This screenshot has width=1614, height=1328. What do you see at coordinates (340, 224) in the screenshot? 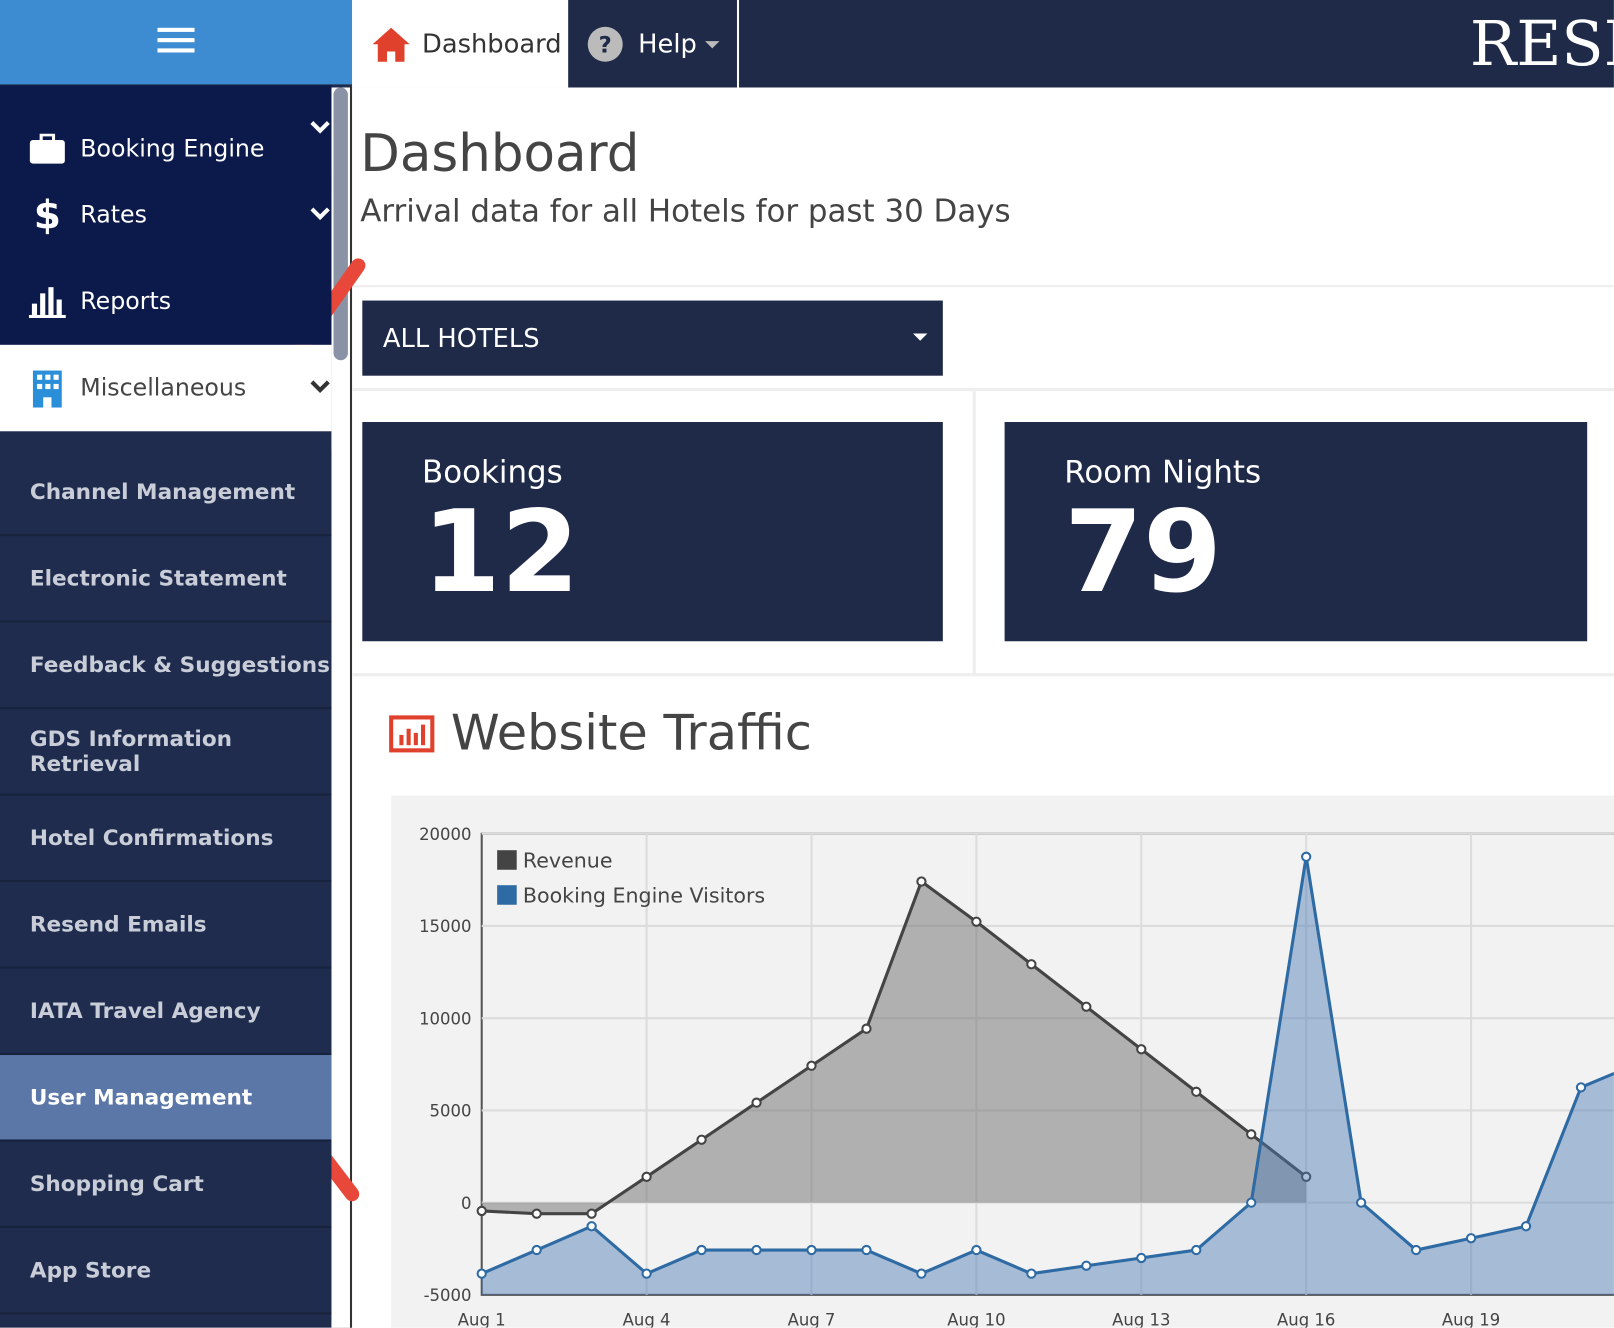
I see `scroll-thumb` at bounding box center [340, 224].